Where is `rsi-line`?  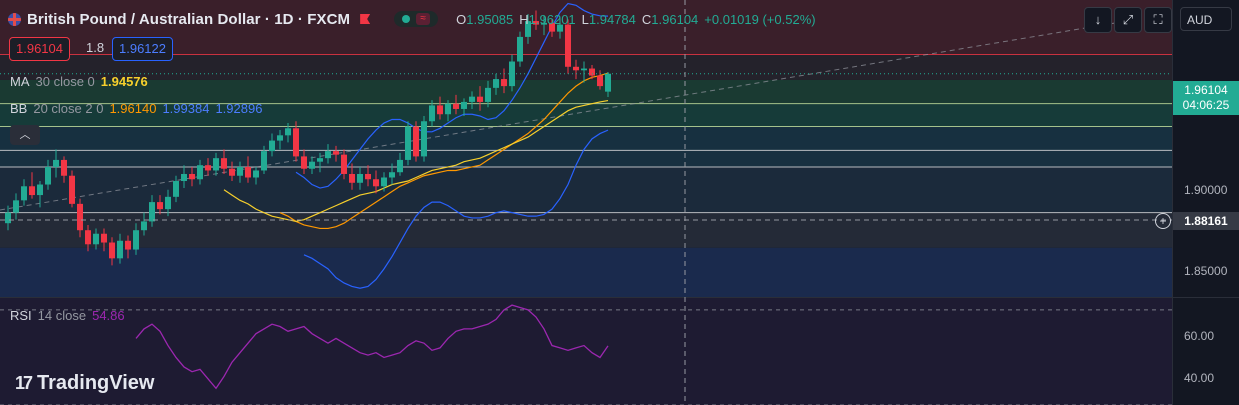 rsi-line is located at coordinates (372, 347).